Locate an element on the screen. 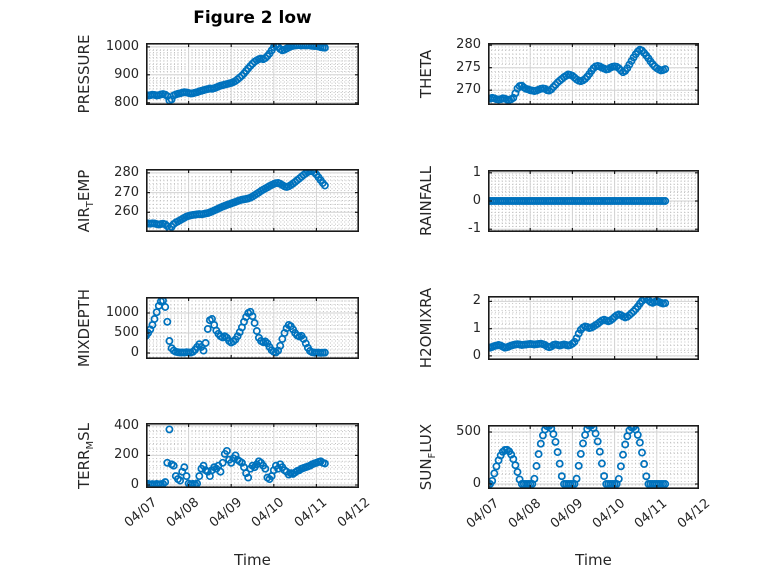 The height and width of the screenshot is (583, 778). y-axis-label-h2omixra: H2OMIXRA is located at coordinates (426, 328).